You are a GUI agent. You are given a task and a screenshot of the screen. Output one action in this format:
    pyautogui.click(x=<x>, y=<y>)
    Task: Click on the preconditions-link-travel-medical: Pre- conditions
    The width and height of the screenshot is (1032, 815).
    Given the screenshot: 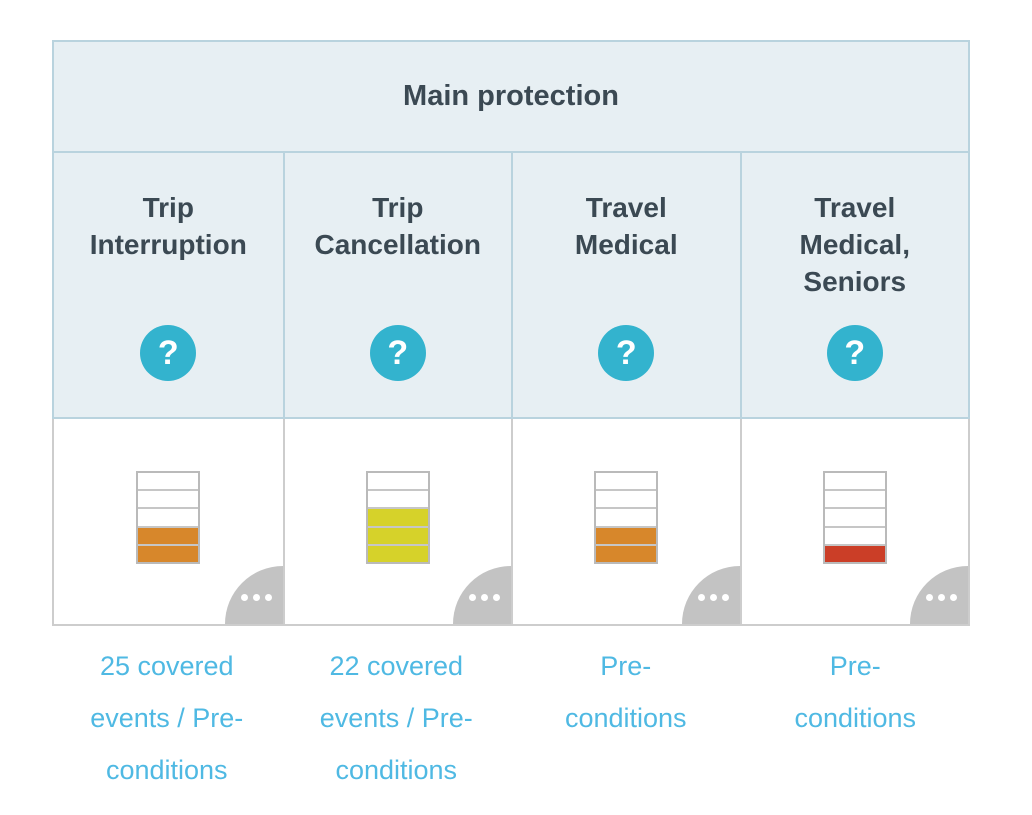 What is the action you would take?
    pyautogui.click(x=625, y=692)
    